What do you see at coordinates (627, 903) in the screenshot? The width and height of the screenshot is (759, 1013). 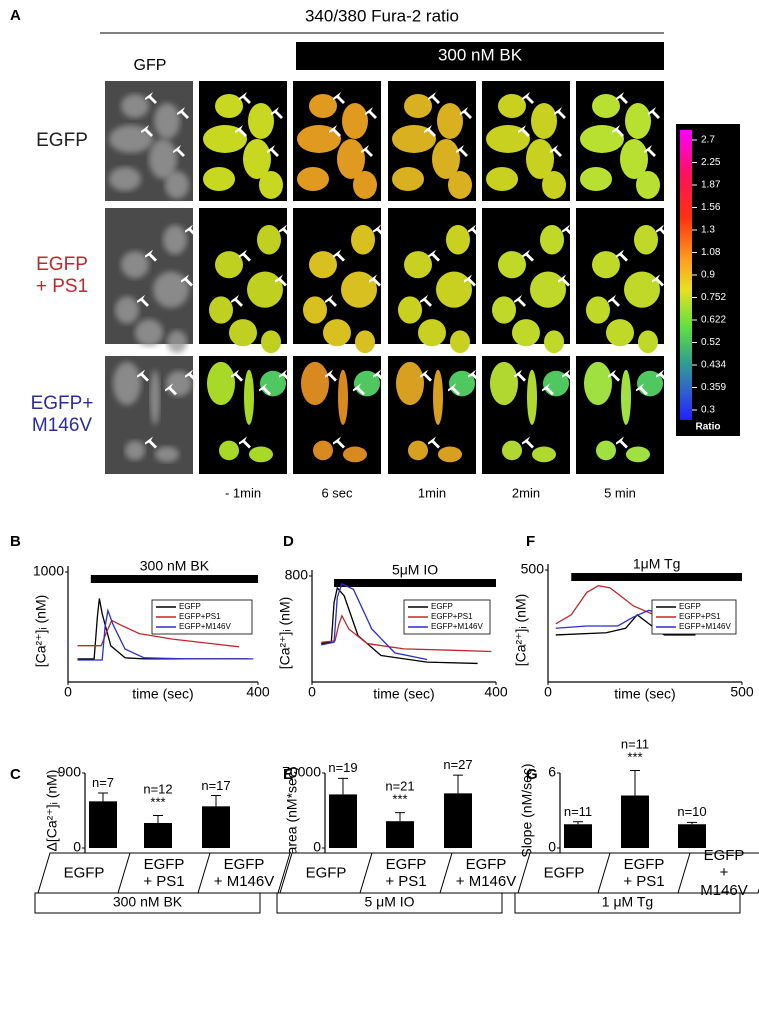 I see `footer-box` at bounding box center [627, 903].